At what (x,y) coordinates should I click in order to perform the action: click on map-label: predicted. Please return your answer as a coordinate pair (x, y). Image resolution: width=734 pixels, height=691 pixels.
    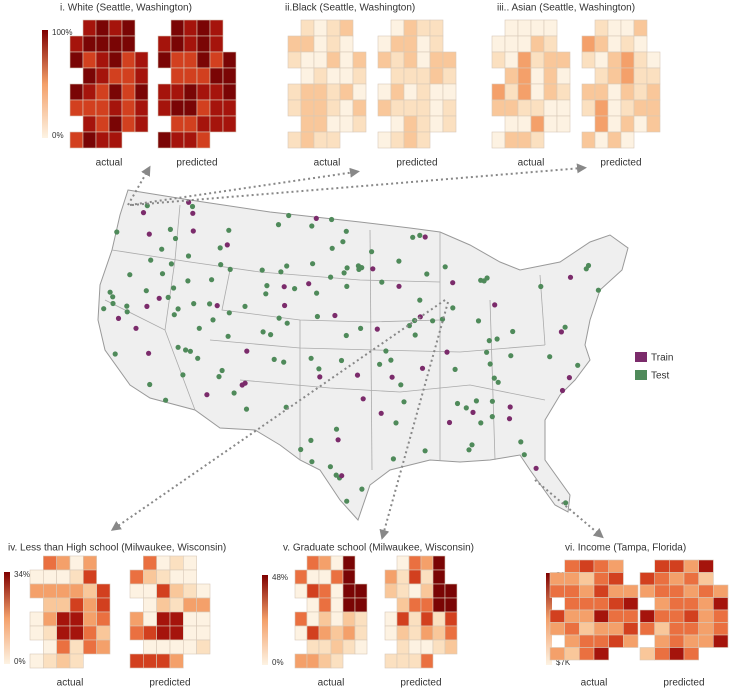
    Looking at the image, I should click on (196, 163).